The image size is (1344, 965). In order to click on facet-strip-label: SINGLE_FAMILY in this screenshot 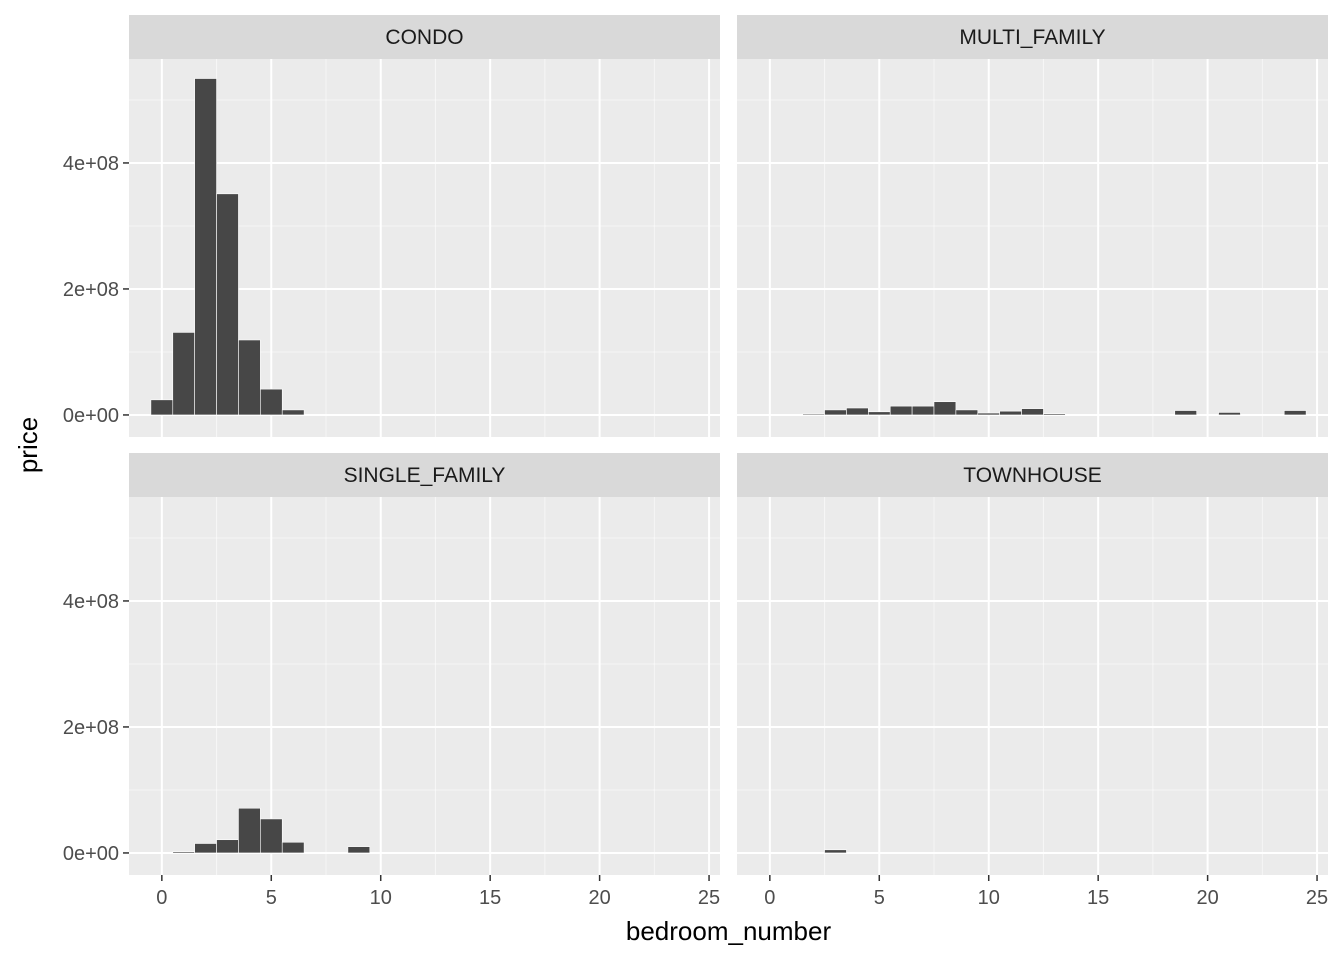, I will do `click(425, 475)`.